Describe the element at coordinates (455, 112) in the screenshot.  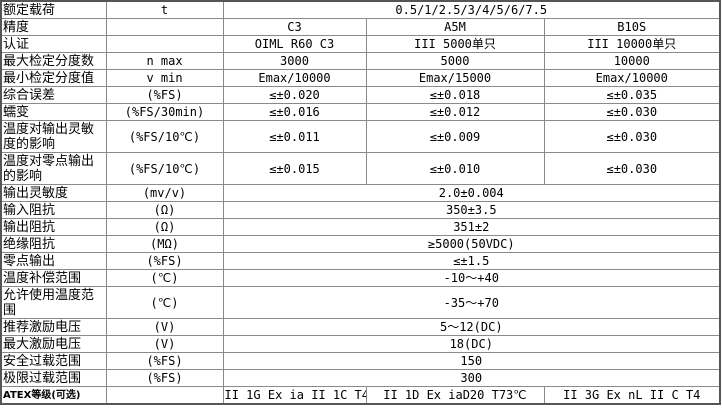
I see `value-cell: ≤±0.012` at that location.